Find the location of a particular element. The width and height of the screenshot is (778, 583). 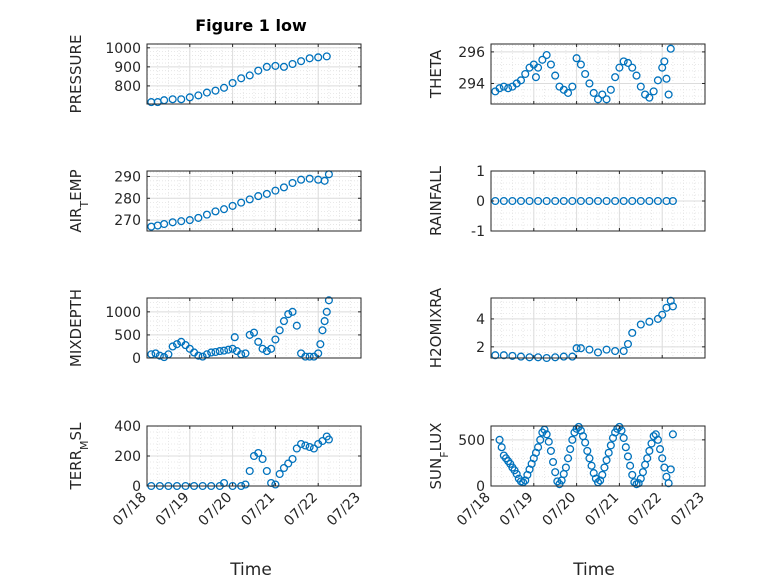

y-tick-label: 294 is located at coordinates (471, 84).